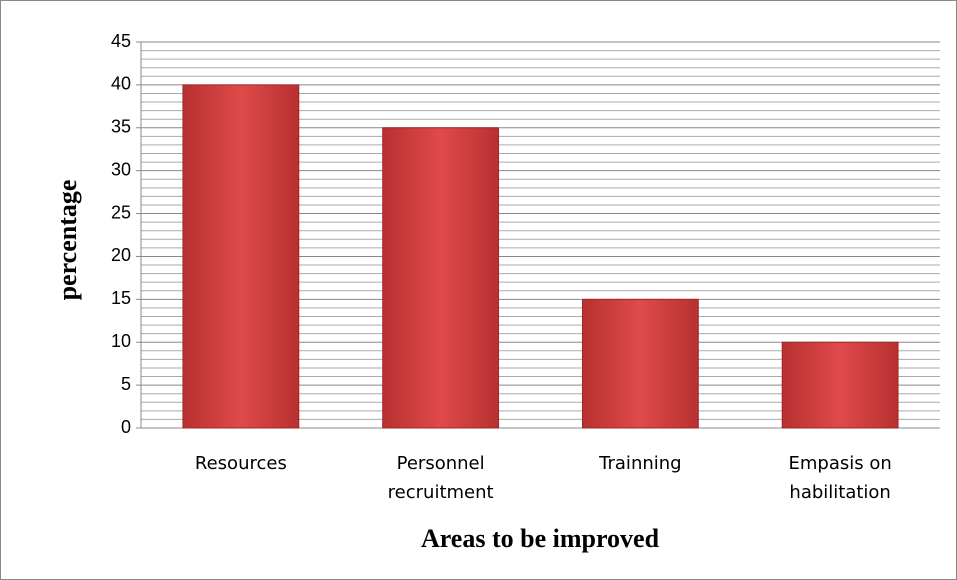  Describe the element at coordinates (121, 84) in the screenshot. I see `y-tick-label: 40` at that location.